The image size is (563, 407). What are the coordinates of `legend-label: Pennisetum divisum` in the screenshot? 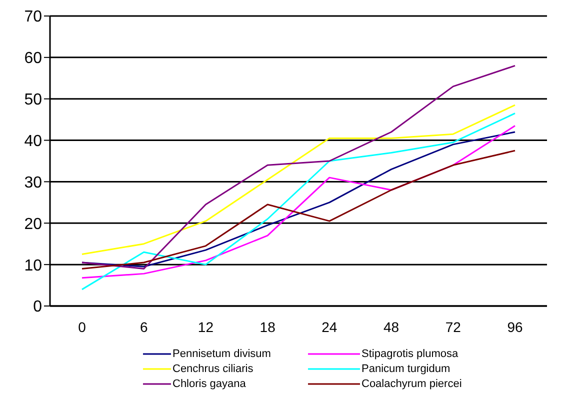 It's located at (221, 354).